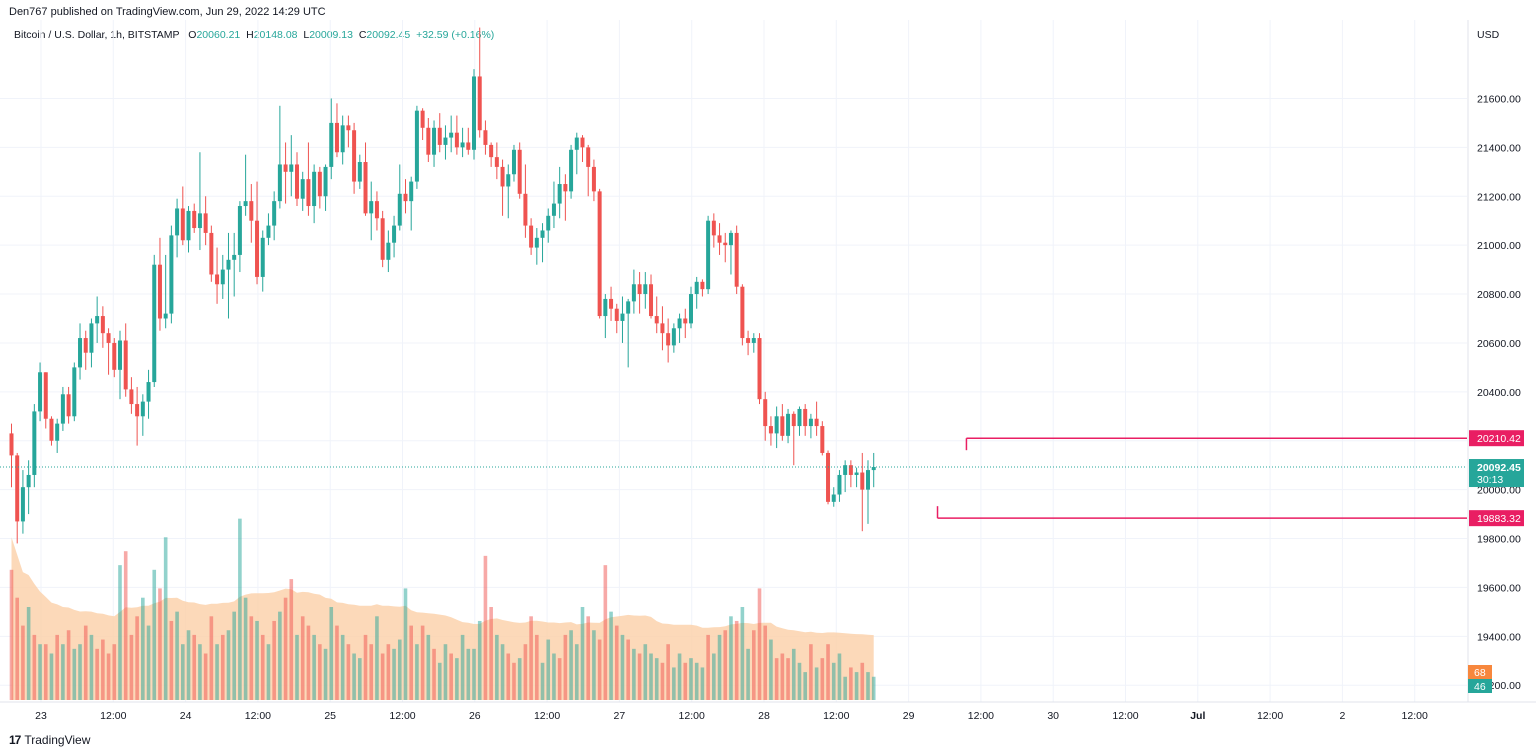  Describe the element at coordinates (1499, 393) in the screenshot. I see `y-tick-label: 20400.00` at that location.